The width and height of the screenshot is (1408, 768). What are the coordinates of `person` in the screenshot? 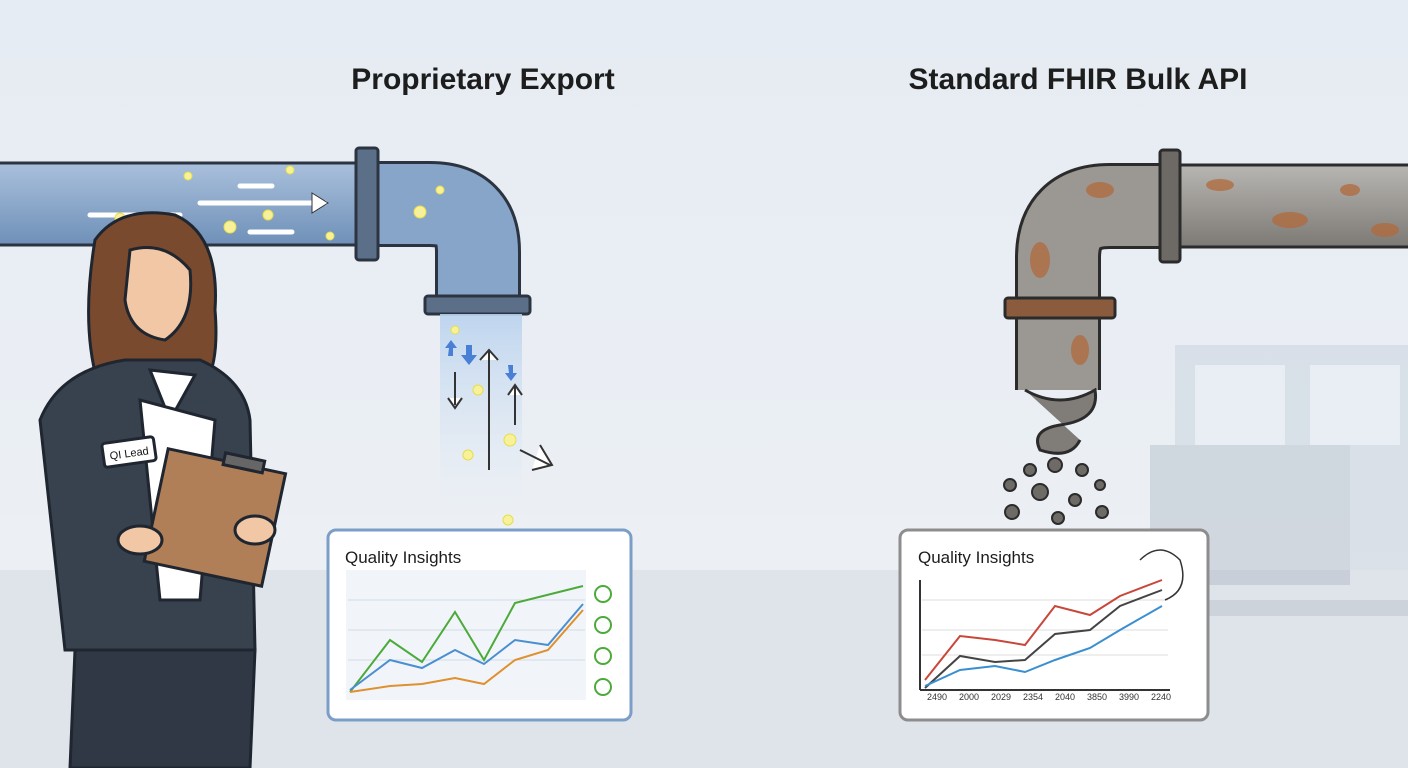 It's located at (163, 489).